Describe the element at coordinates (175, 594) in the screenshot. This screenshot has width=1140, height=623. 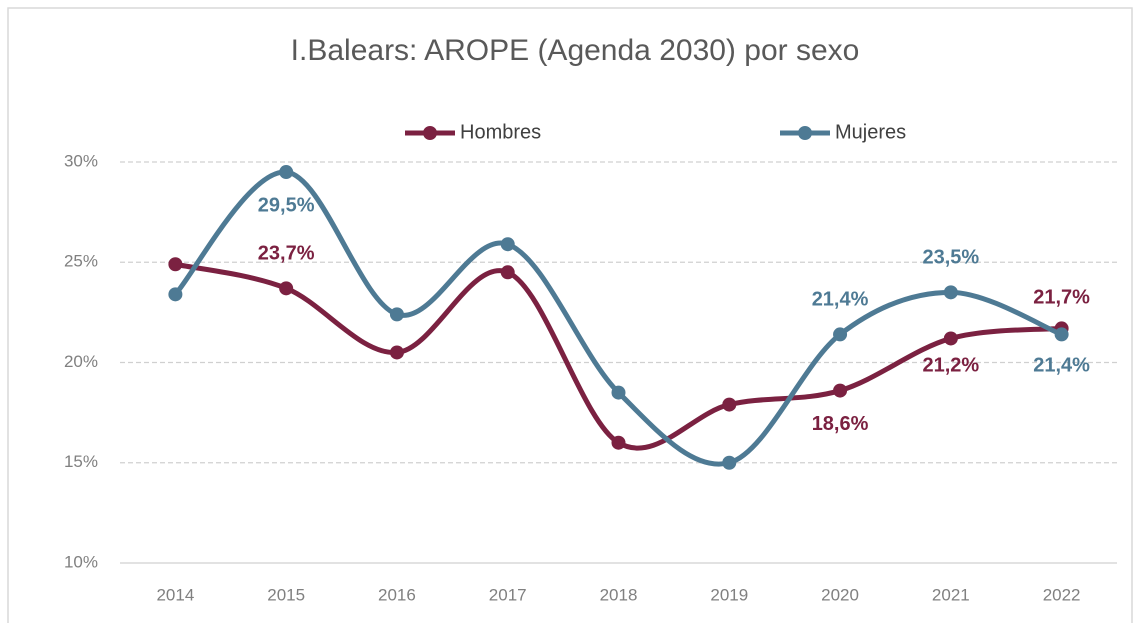
I see `x-tick-label: 2014` at that location.